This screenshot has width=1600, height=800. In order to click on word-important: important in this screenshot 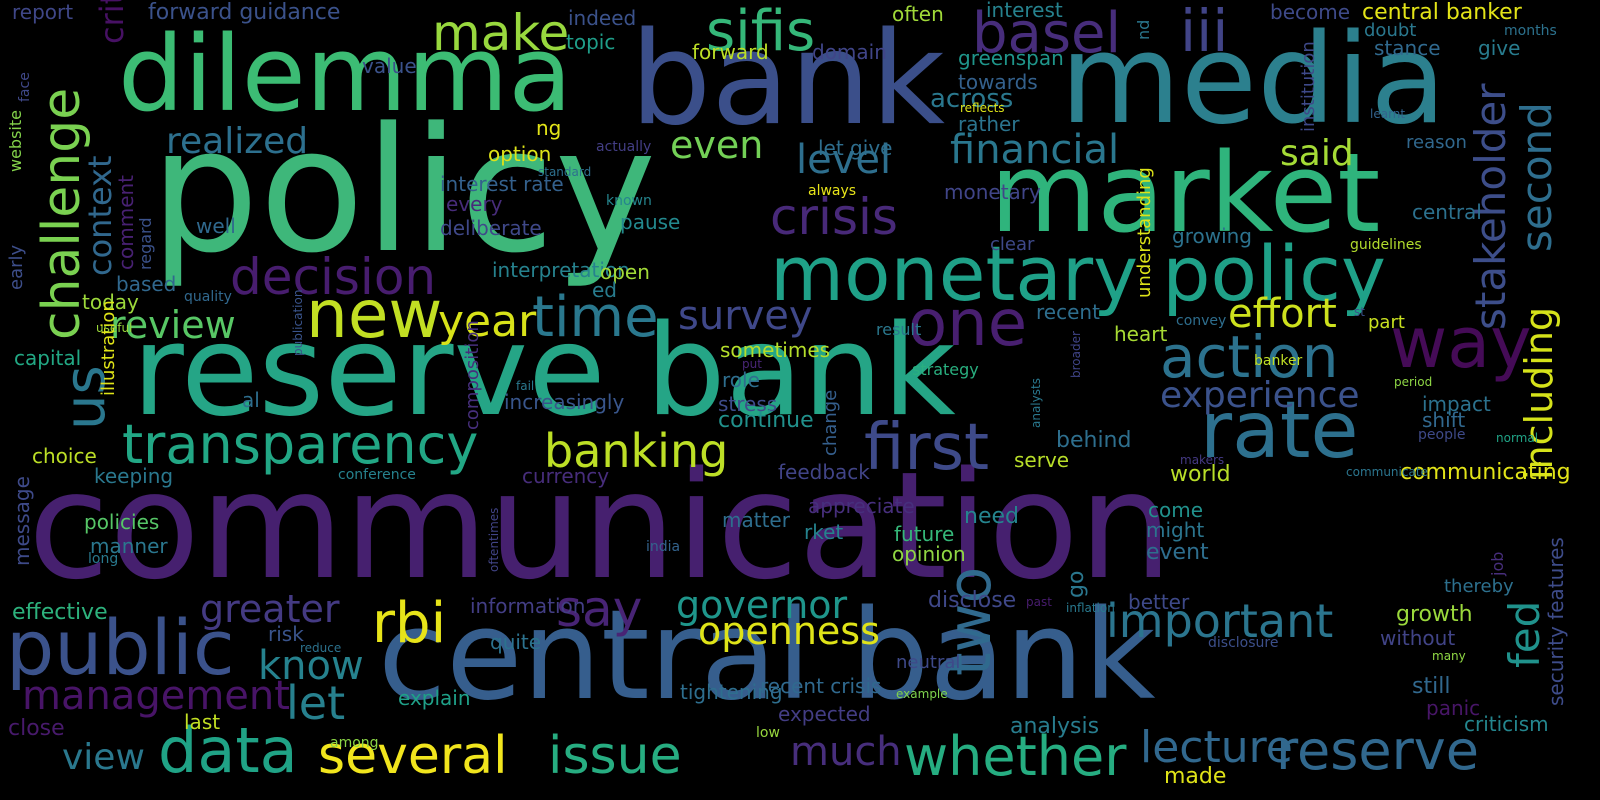, I will do `click(1220, 621)`.